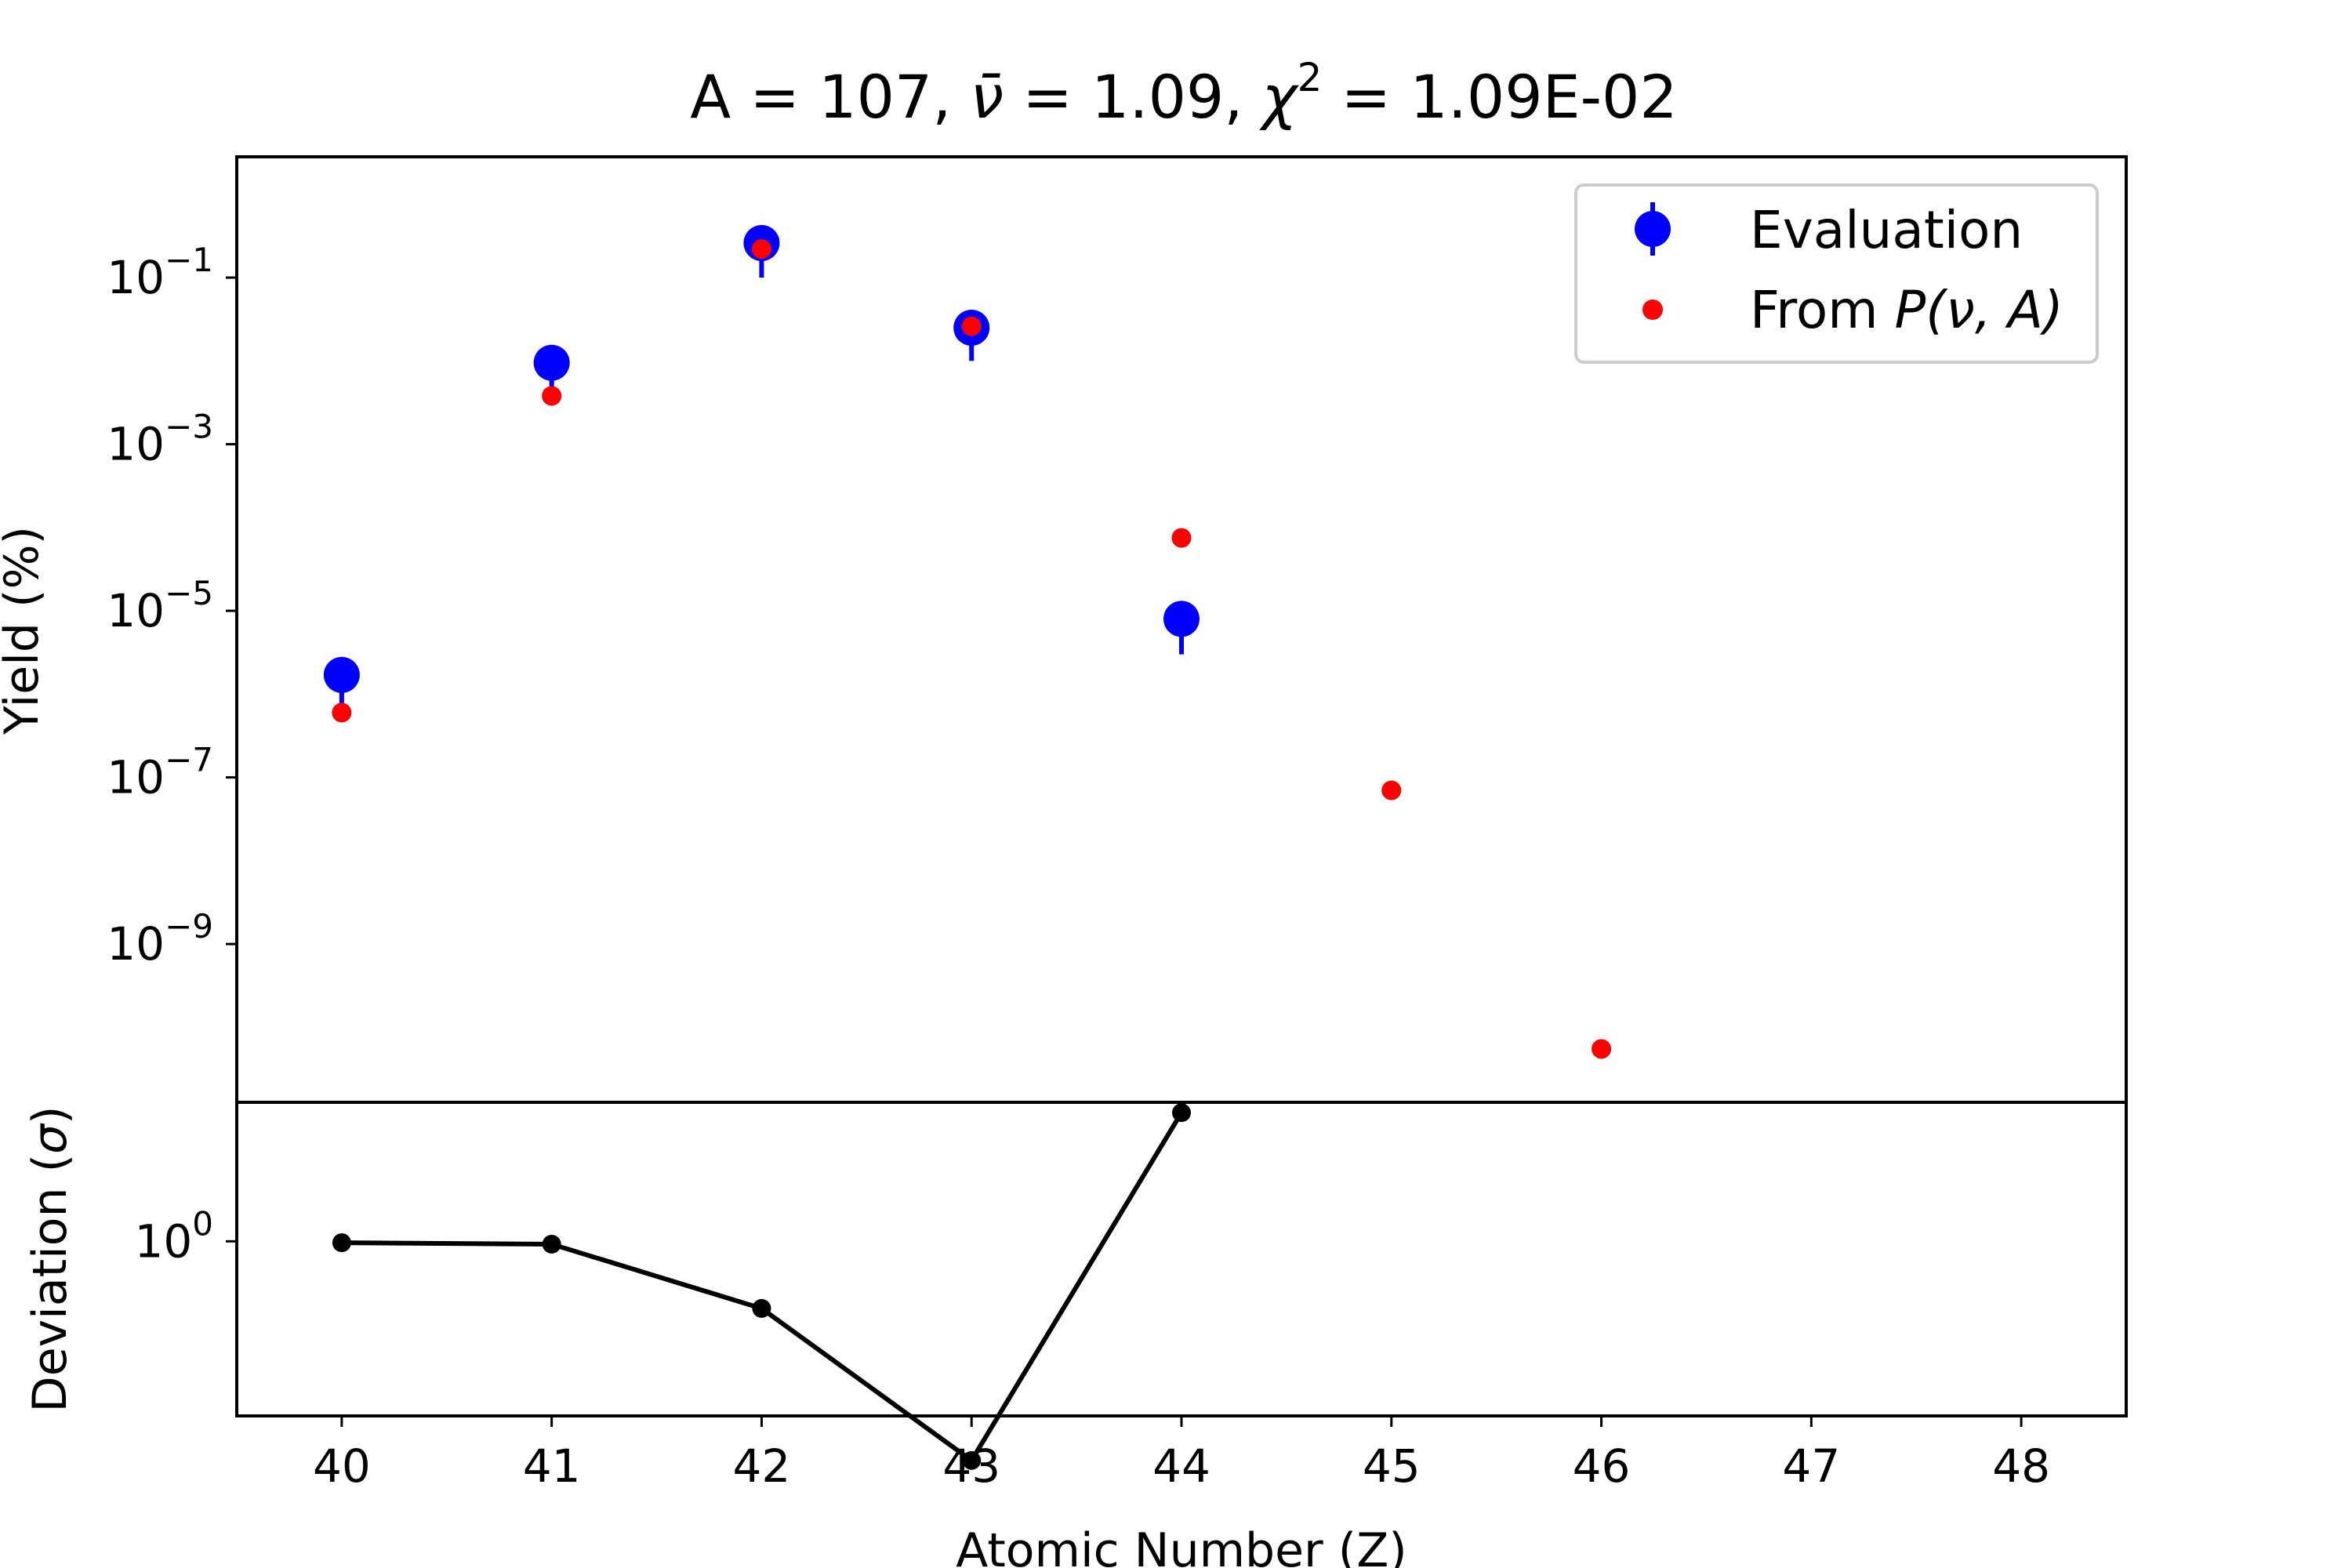 This screenshot has width=2352, height=1568. I want to click on main-y-tick-label-4: 10⁻⁹, so click(160, 939).